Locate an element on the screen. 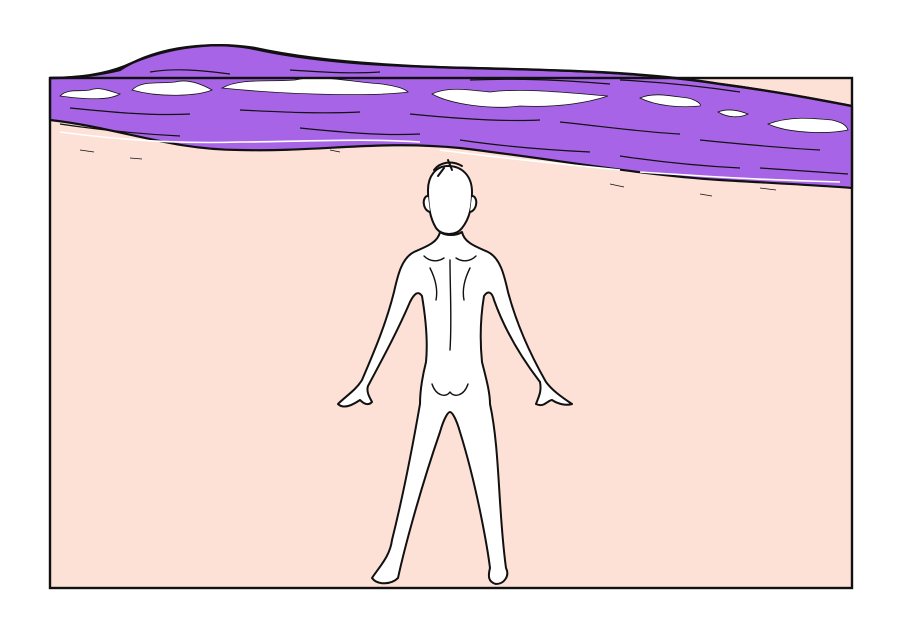 The width and height of the screenshot is (900, 636). figure-head is located at coordinates (450, 200).